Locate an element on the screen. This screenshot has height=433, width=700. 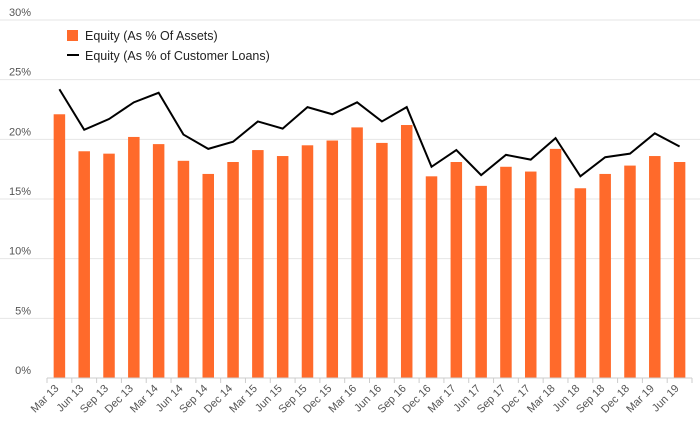
x-tick-label: Jun 19 is located at coordinates (666, 399).